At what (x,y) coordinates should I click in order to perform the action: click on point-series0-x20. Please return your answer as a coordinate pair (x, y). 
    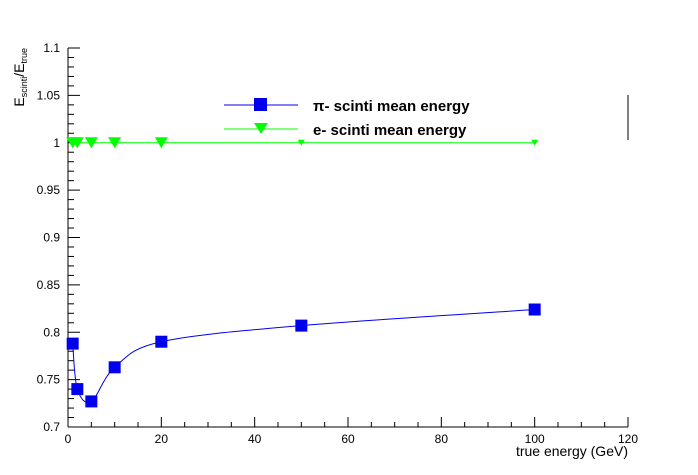
    Looking at the image, I should click on (161, 341).